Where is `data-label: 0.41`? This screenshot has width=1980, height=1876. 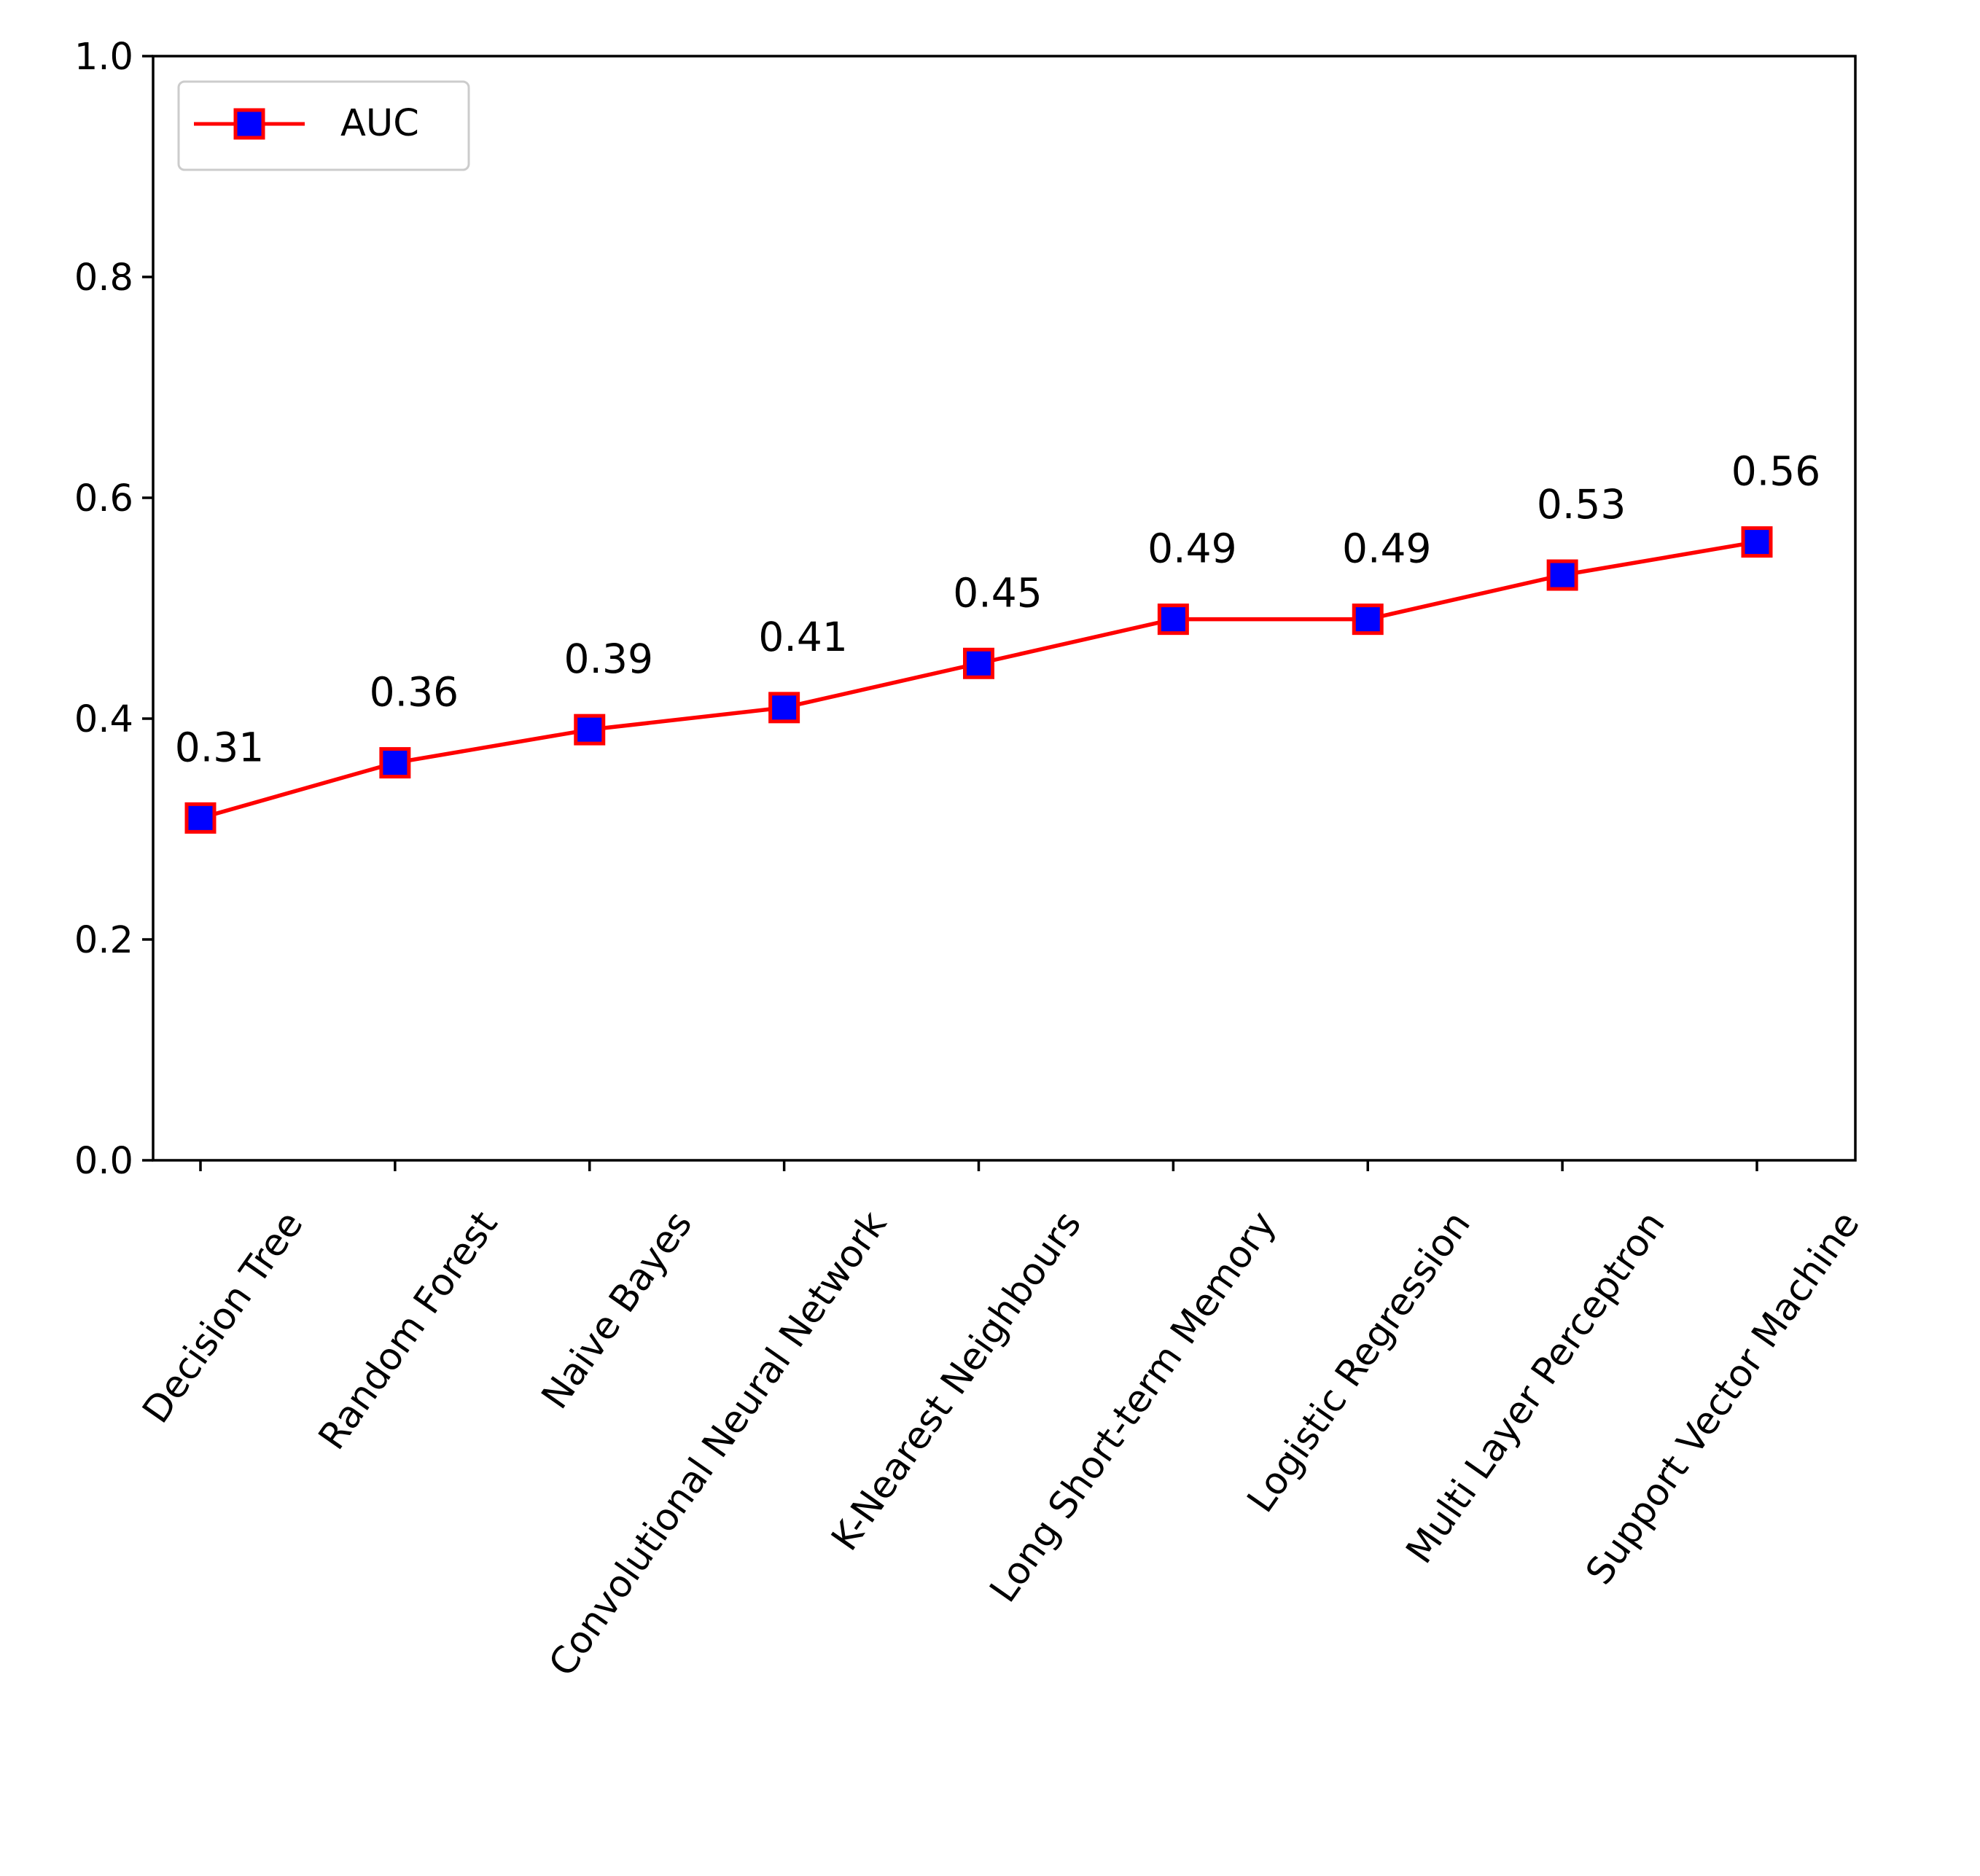 data-label: 0.41 is located at coordinates (802, 637).